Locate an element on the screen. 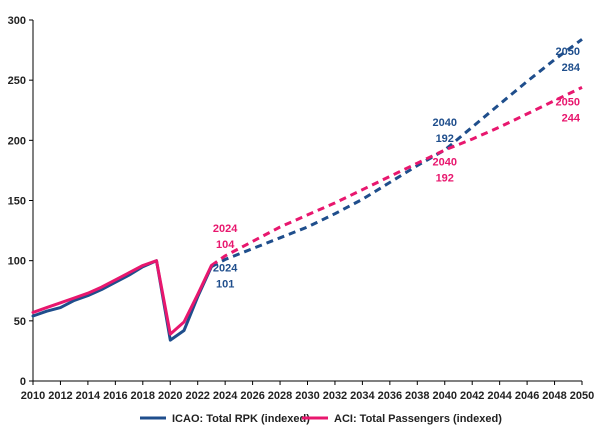 The width and height of the screenshot is (600, 435). series-1-historical-line is located at coordinates (122, 297).